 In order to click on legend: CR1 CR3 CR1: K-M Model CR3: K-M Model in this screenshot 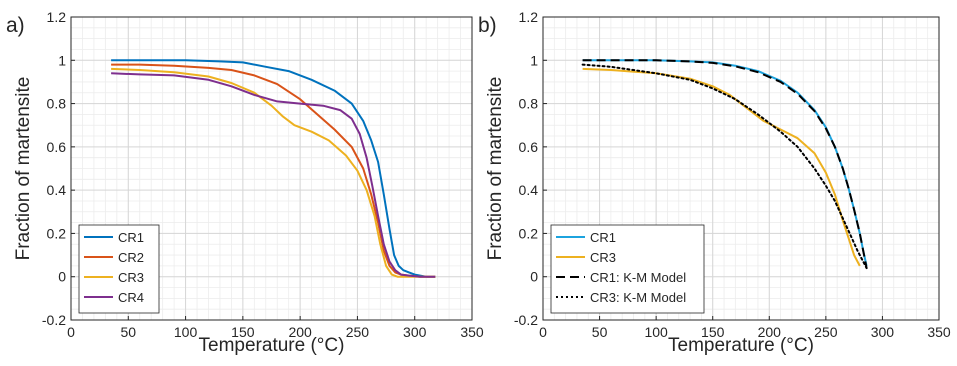, I will do `click(627, 269)`.